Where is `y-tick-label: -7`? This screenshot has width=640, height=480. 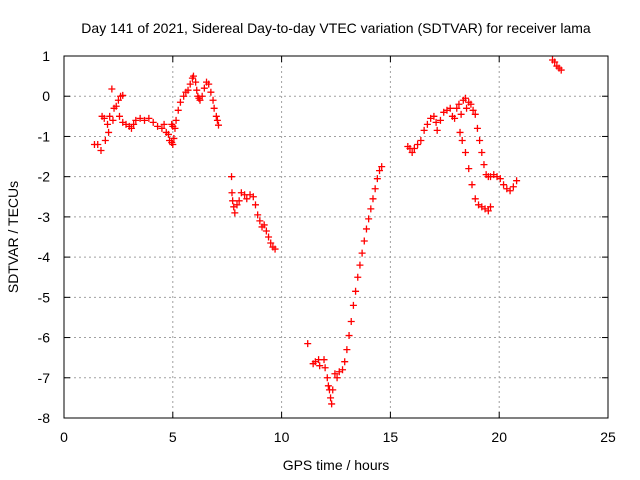 y-tick-label: -7 is located at coordinates (44, 378).